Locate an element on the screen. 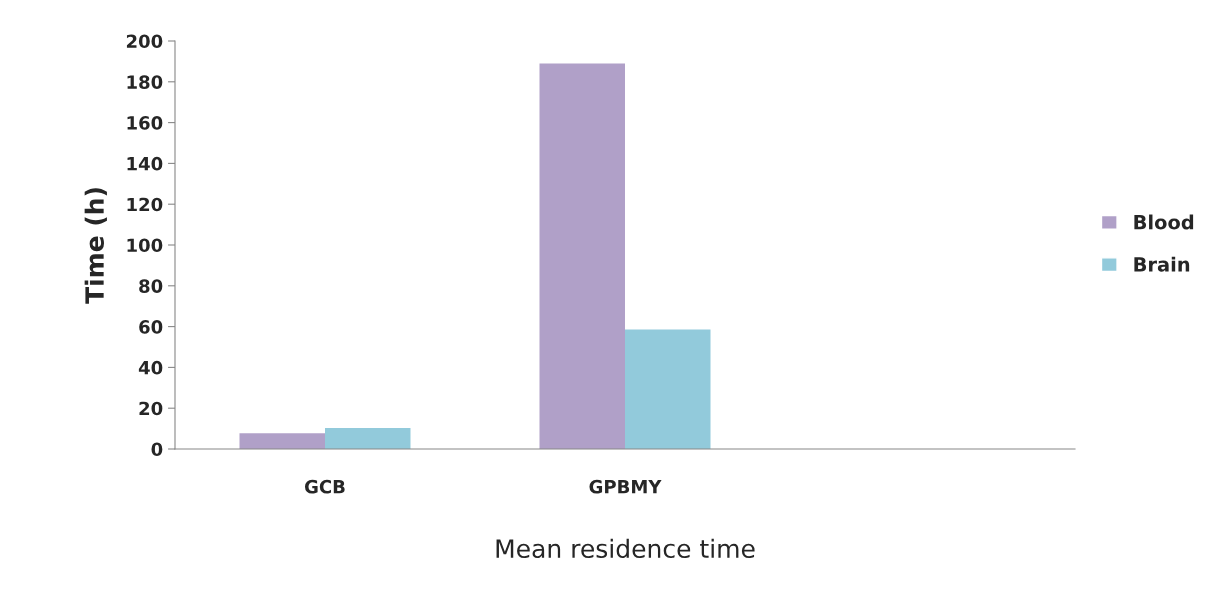 This screenshot has height=603, width=1215. y-tick-label: 180 is located at coordinates (145, 82).